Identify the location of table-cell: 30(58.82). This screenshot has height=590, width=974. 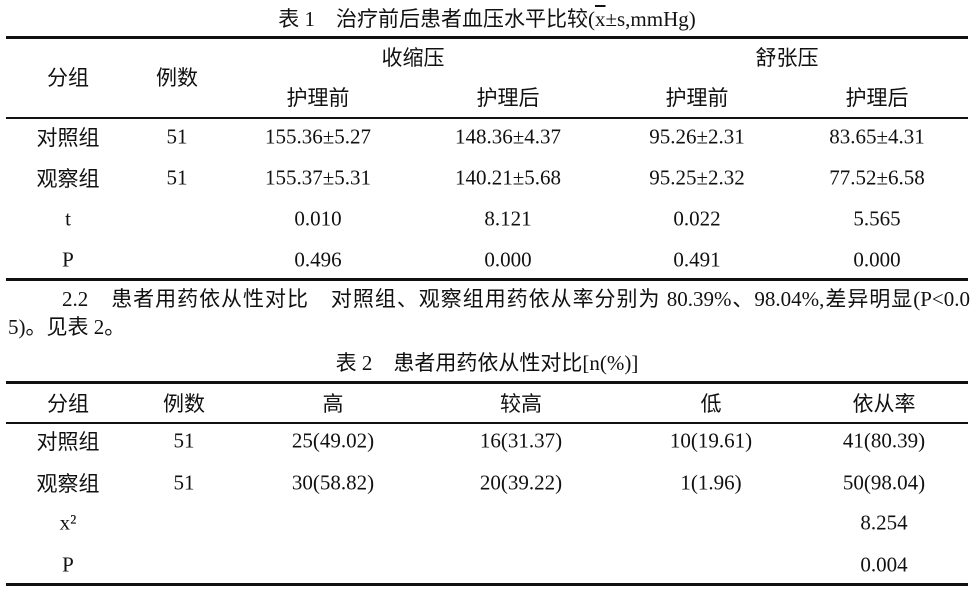
(333, 482).